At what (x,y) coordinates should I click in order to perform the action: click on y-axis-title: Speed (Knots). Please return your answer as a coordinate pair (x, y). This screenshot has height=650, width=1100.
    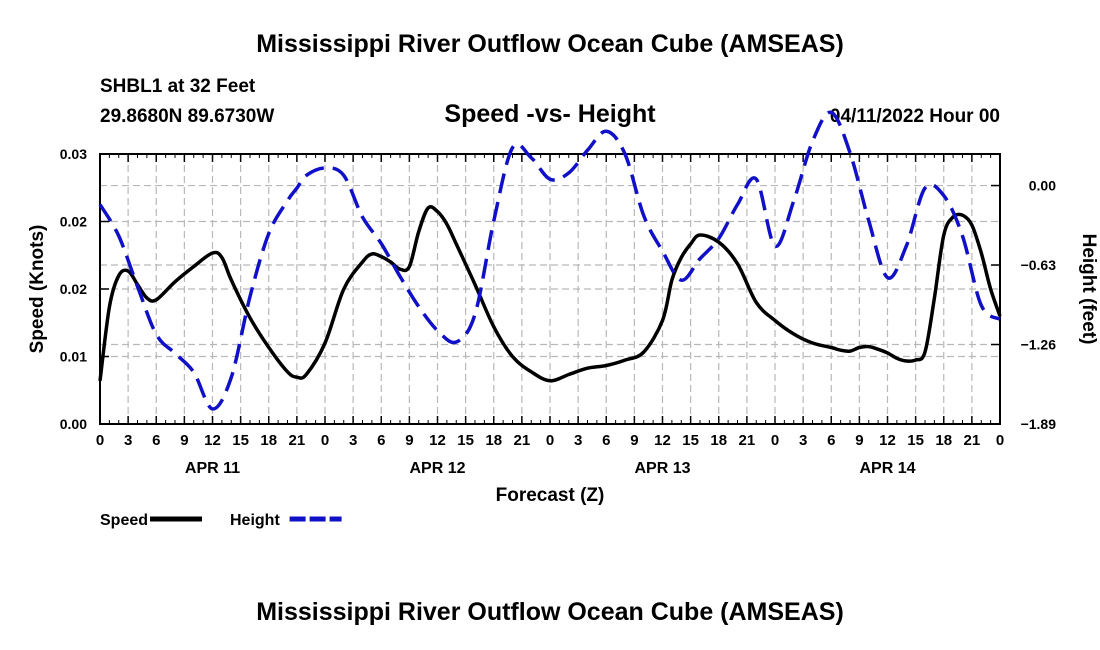
    Looking at the image, I should click on (37, 289).